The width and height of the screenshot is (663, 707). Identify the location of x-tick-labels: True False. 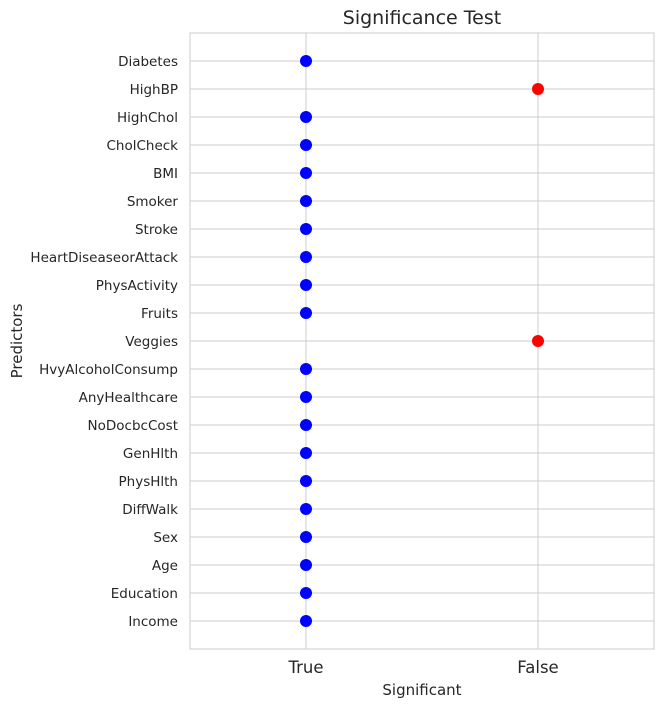
(422, 667).